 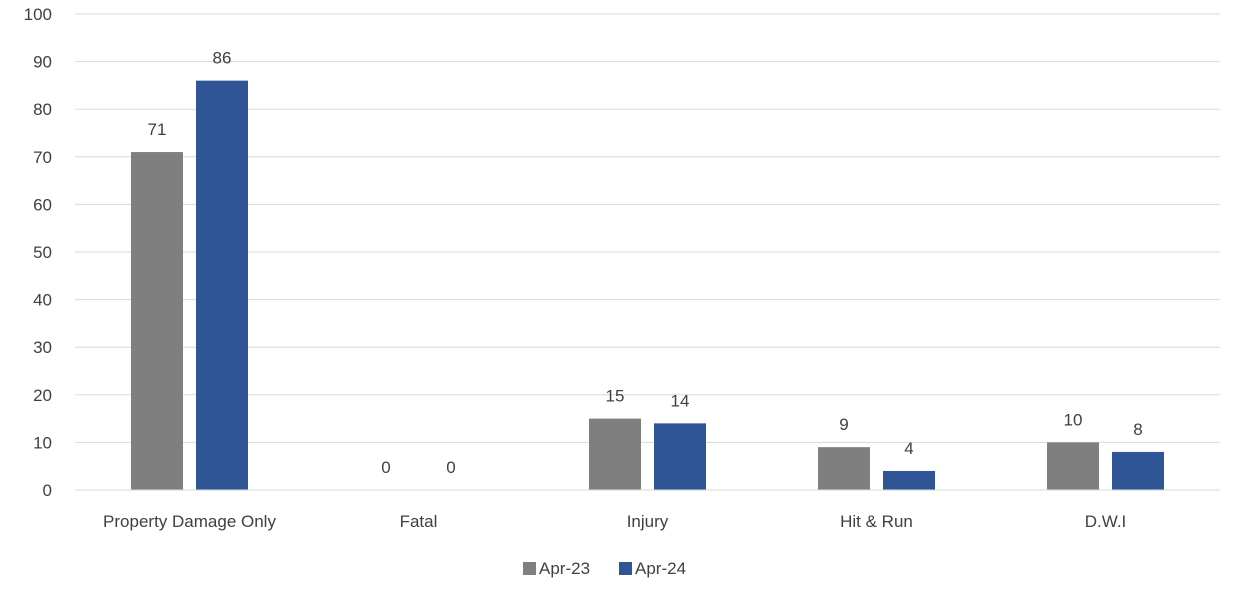 What do you see at coordinates (1137, 429) in the screenshot?
I see `data-label: 8` at bounding box center [1137, 429].